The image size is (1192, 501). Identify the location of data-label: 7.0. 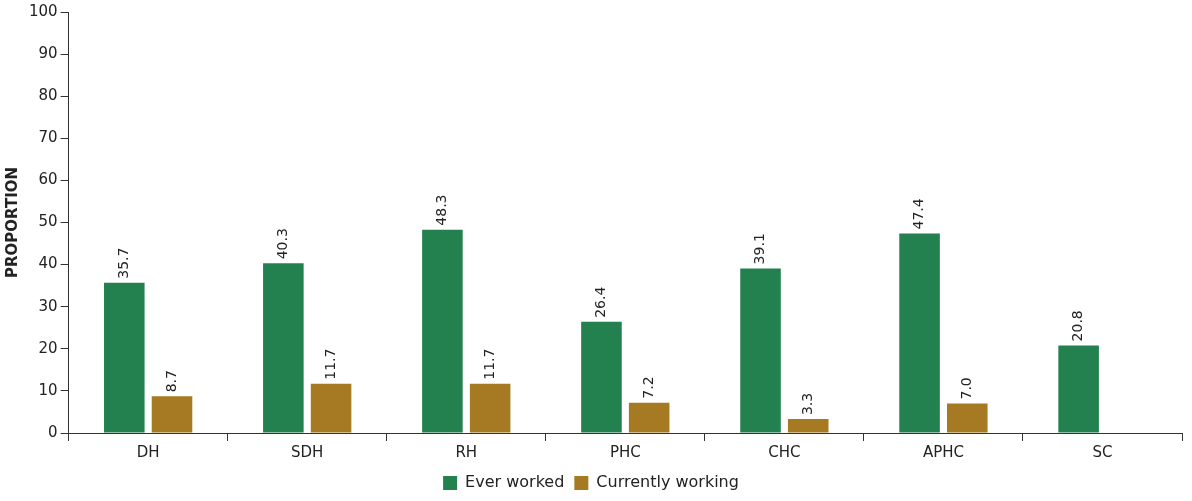
(965, 388).